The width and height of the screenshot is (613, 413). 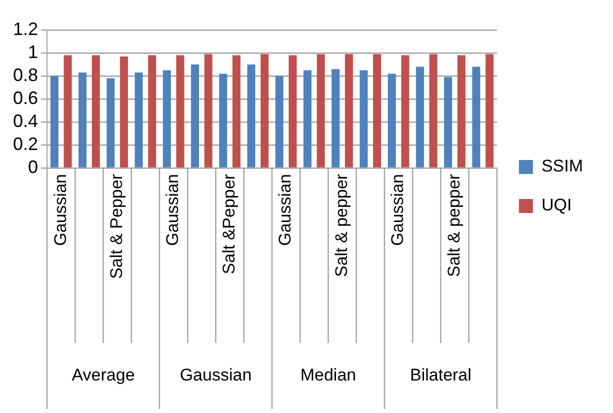 I want to click on y-tick-label: 0.8, so click(x=25, y=74).